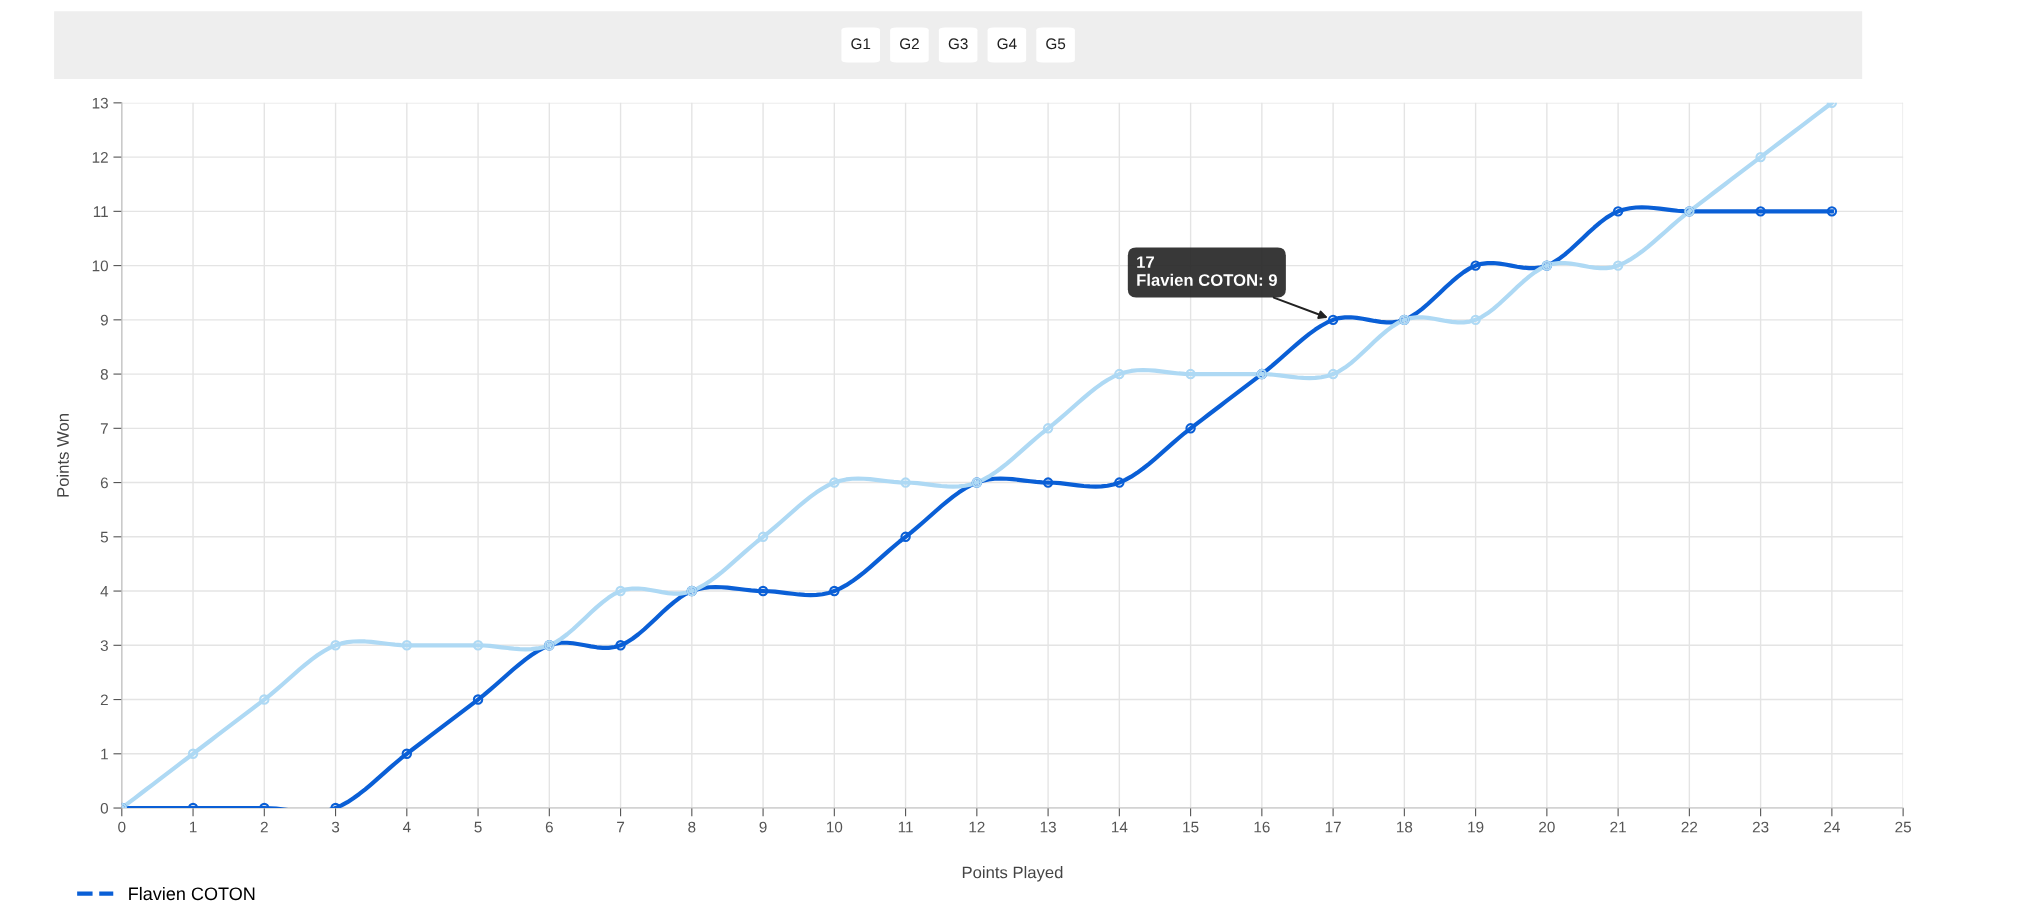  Describe the element at coordinates (192, 893) in the screenshot. I see `legend-label: Flavien COTON` at that location.